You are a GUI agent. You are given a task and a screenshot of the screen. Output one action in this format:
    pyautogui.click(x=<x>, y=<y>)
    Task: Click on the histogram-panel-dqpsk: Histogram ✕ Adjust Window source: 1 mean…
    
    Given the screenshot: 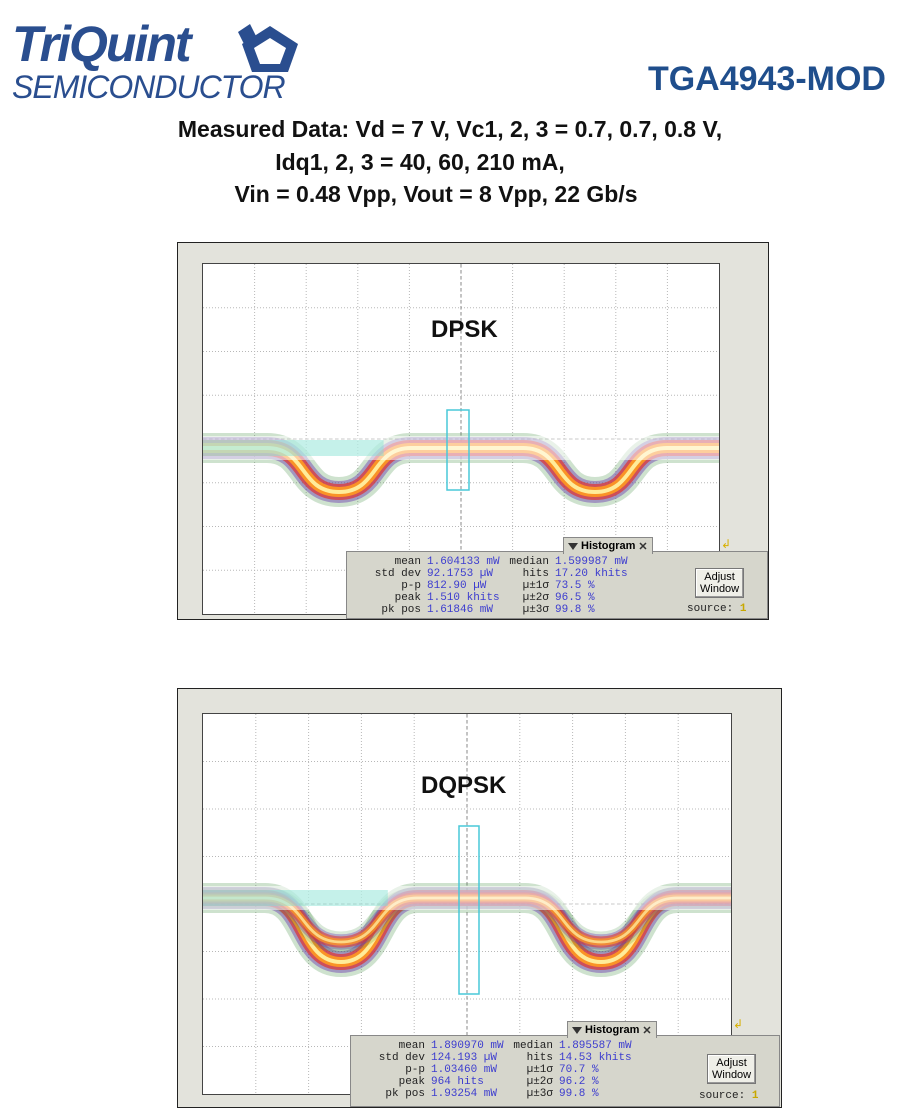 What is the action you would take?
    pyautogui.click(x=565, y=1064)
    